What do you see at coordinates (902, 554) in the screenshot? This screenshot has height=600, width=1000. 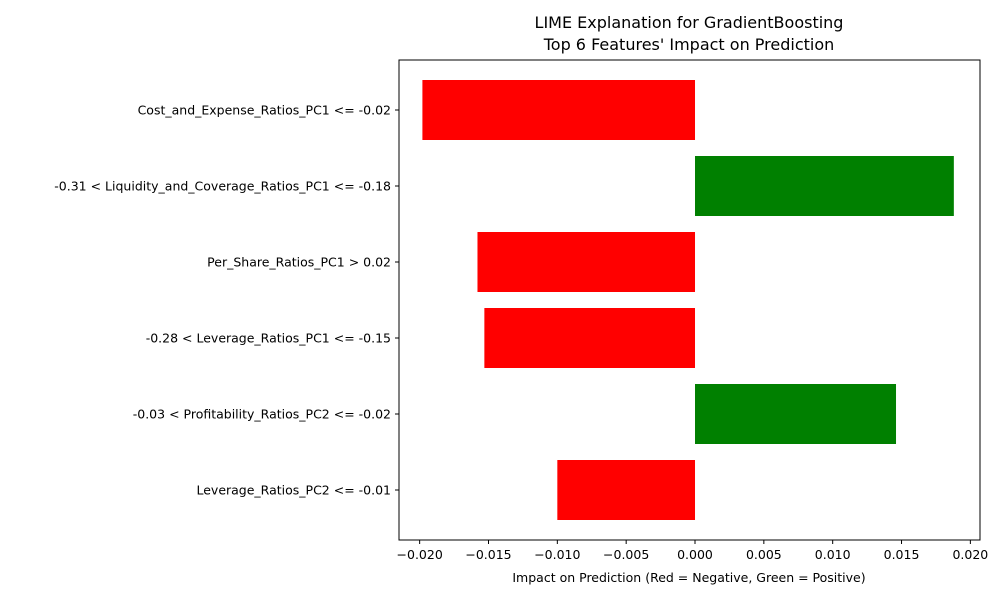 I see `x-tick-label: 0.015` at bounding box center [902, 554].